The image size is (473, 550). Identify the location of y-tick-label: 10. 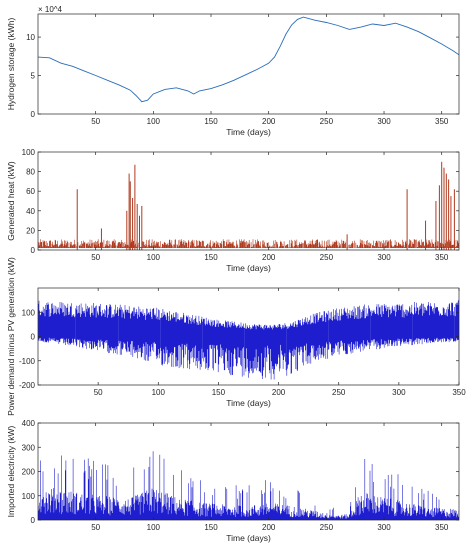
(30, 37).